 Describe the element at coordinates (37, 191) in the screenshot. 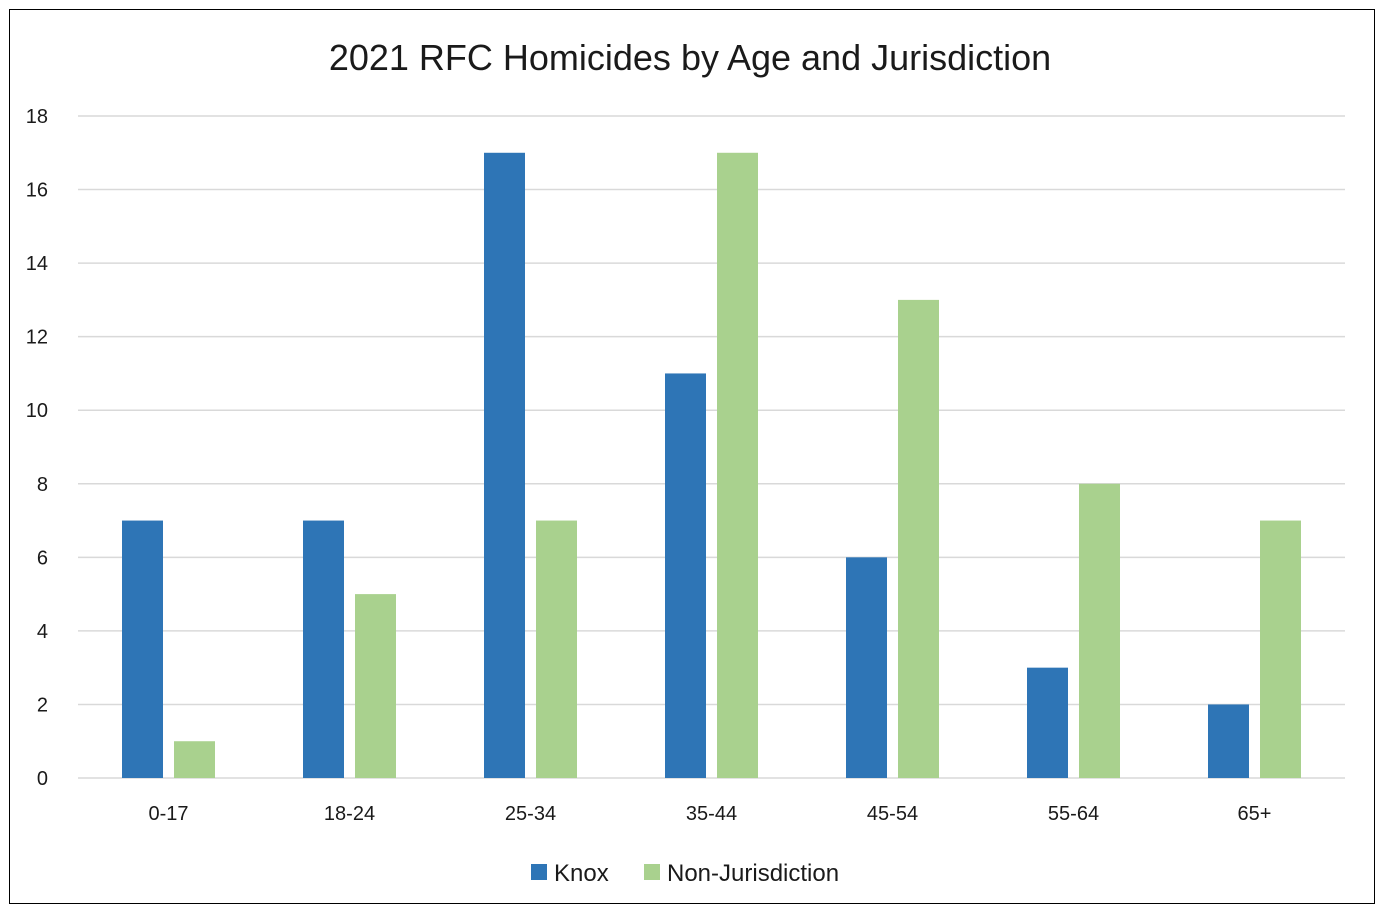

I see `y-tick-label: 16` at that location.